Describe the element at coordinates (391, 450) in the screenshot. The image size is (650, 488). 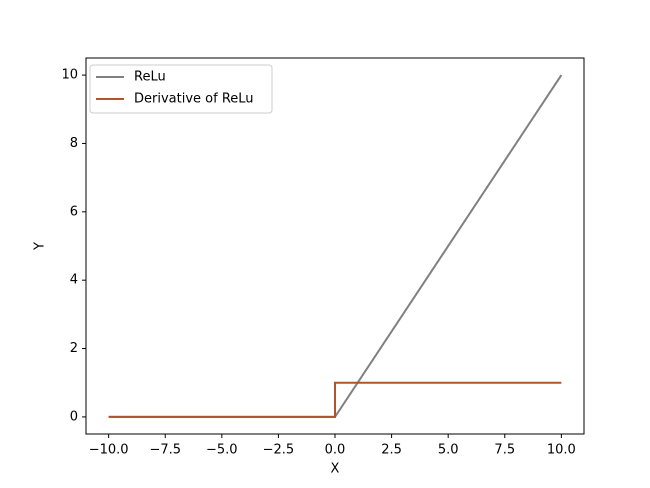
I see `x-tick-label: 2.5` at that location.